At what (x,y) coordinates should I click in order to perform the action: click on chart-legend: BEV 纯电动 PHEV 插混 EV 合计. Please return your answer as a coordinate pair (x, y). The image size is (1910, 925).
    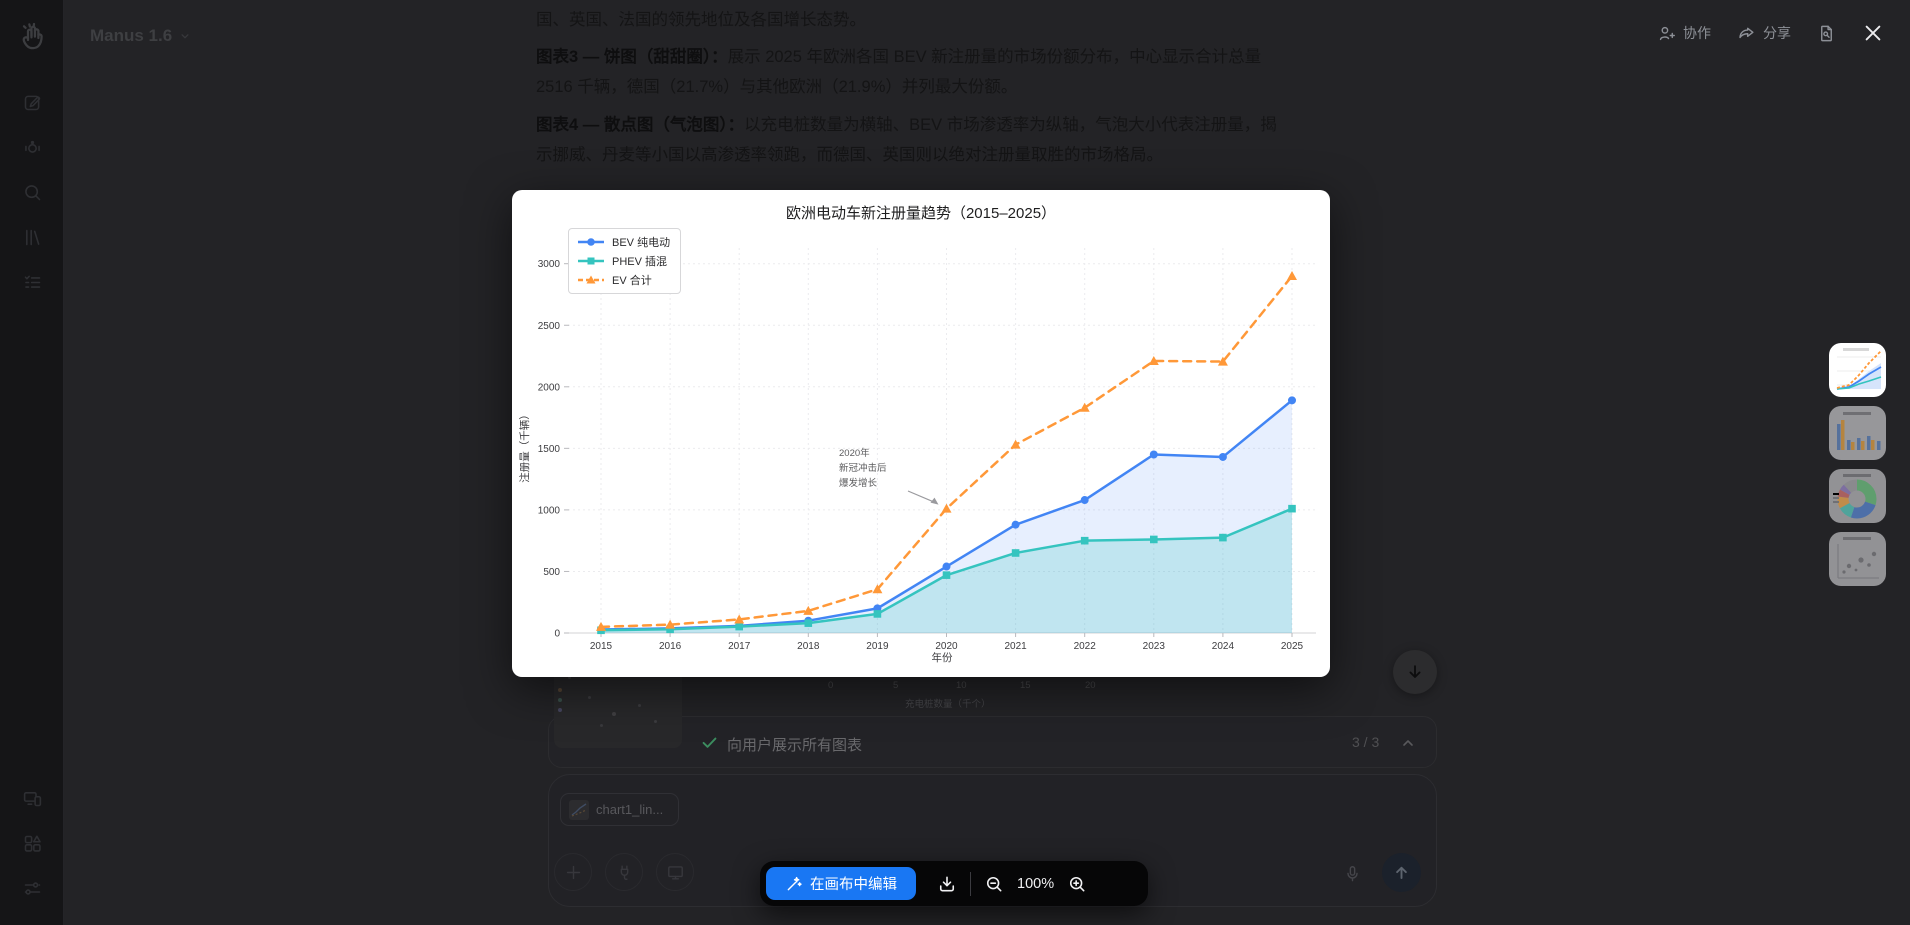
    Looking at the image, I should click on (625, 261).